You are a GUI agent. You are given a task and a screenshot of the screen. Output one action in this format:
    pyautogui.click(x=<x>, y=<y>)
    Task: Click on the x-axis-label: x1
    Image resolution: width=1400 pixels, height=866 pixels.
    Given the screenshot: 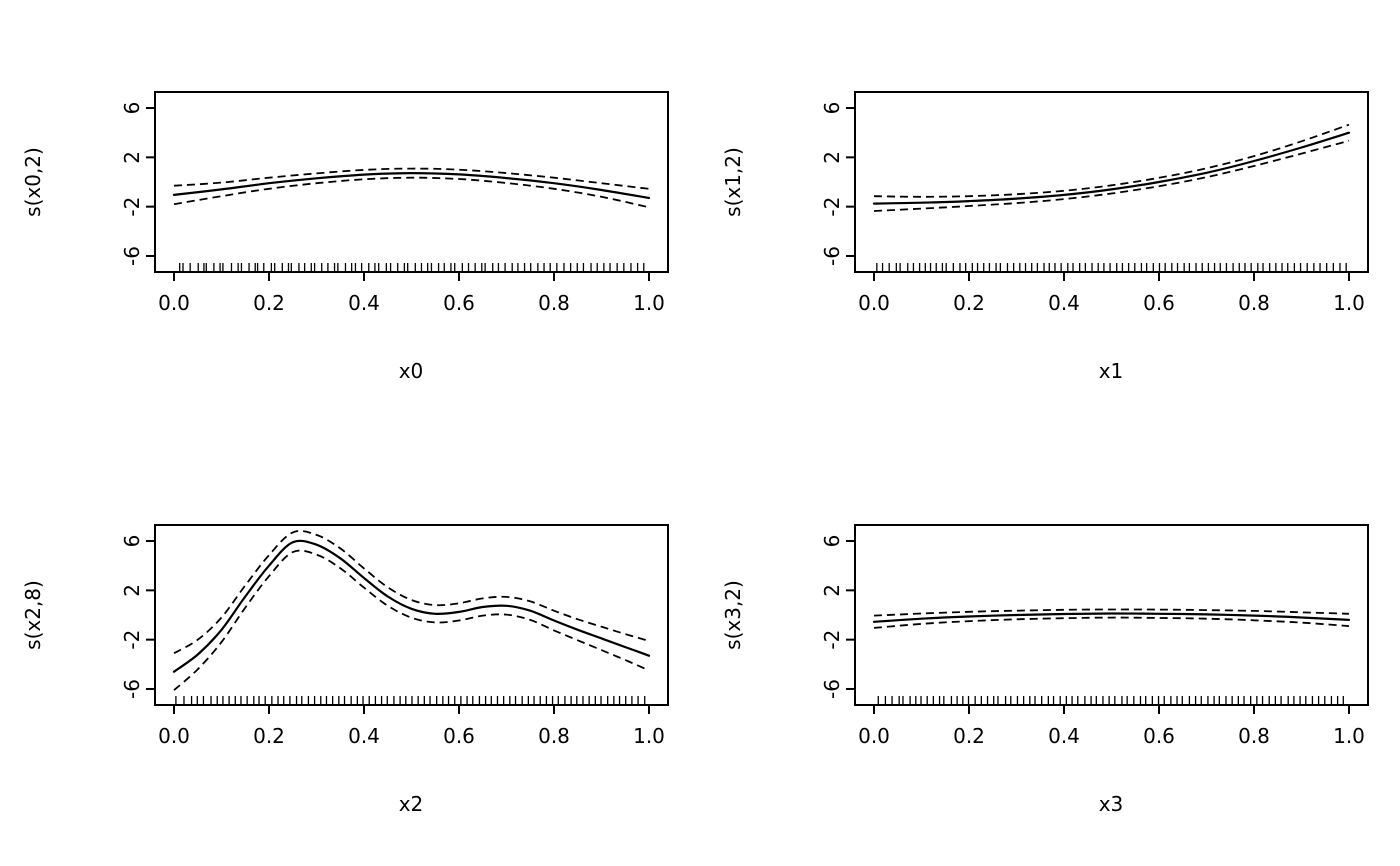 What is the action you would take?
    pyautogui.click(x=1111, y=371)
    